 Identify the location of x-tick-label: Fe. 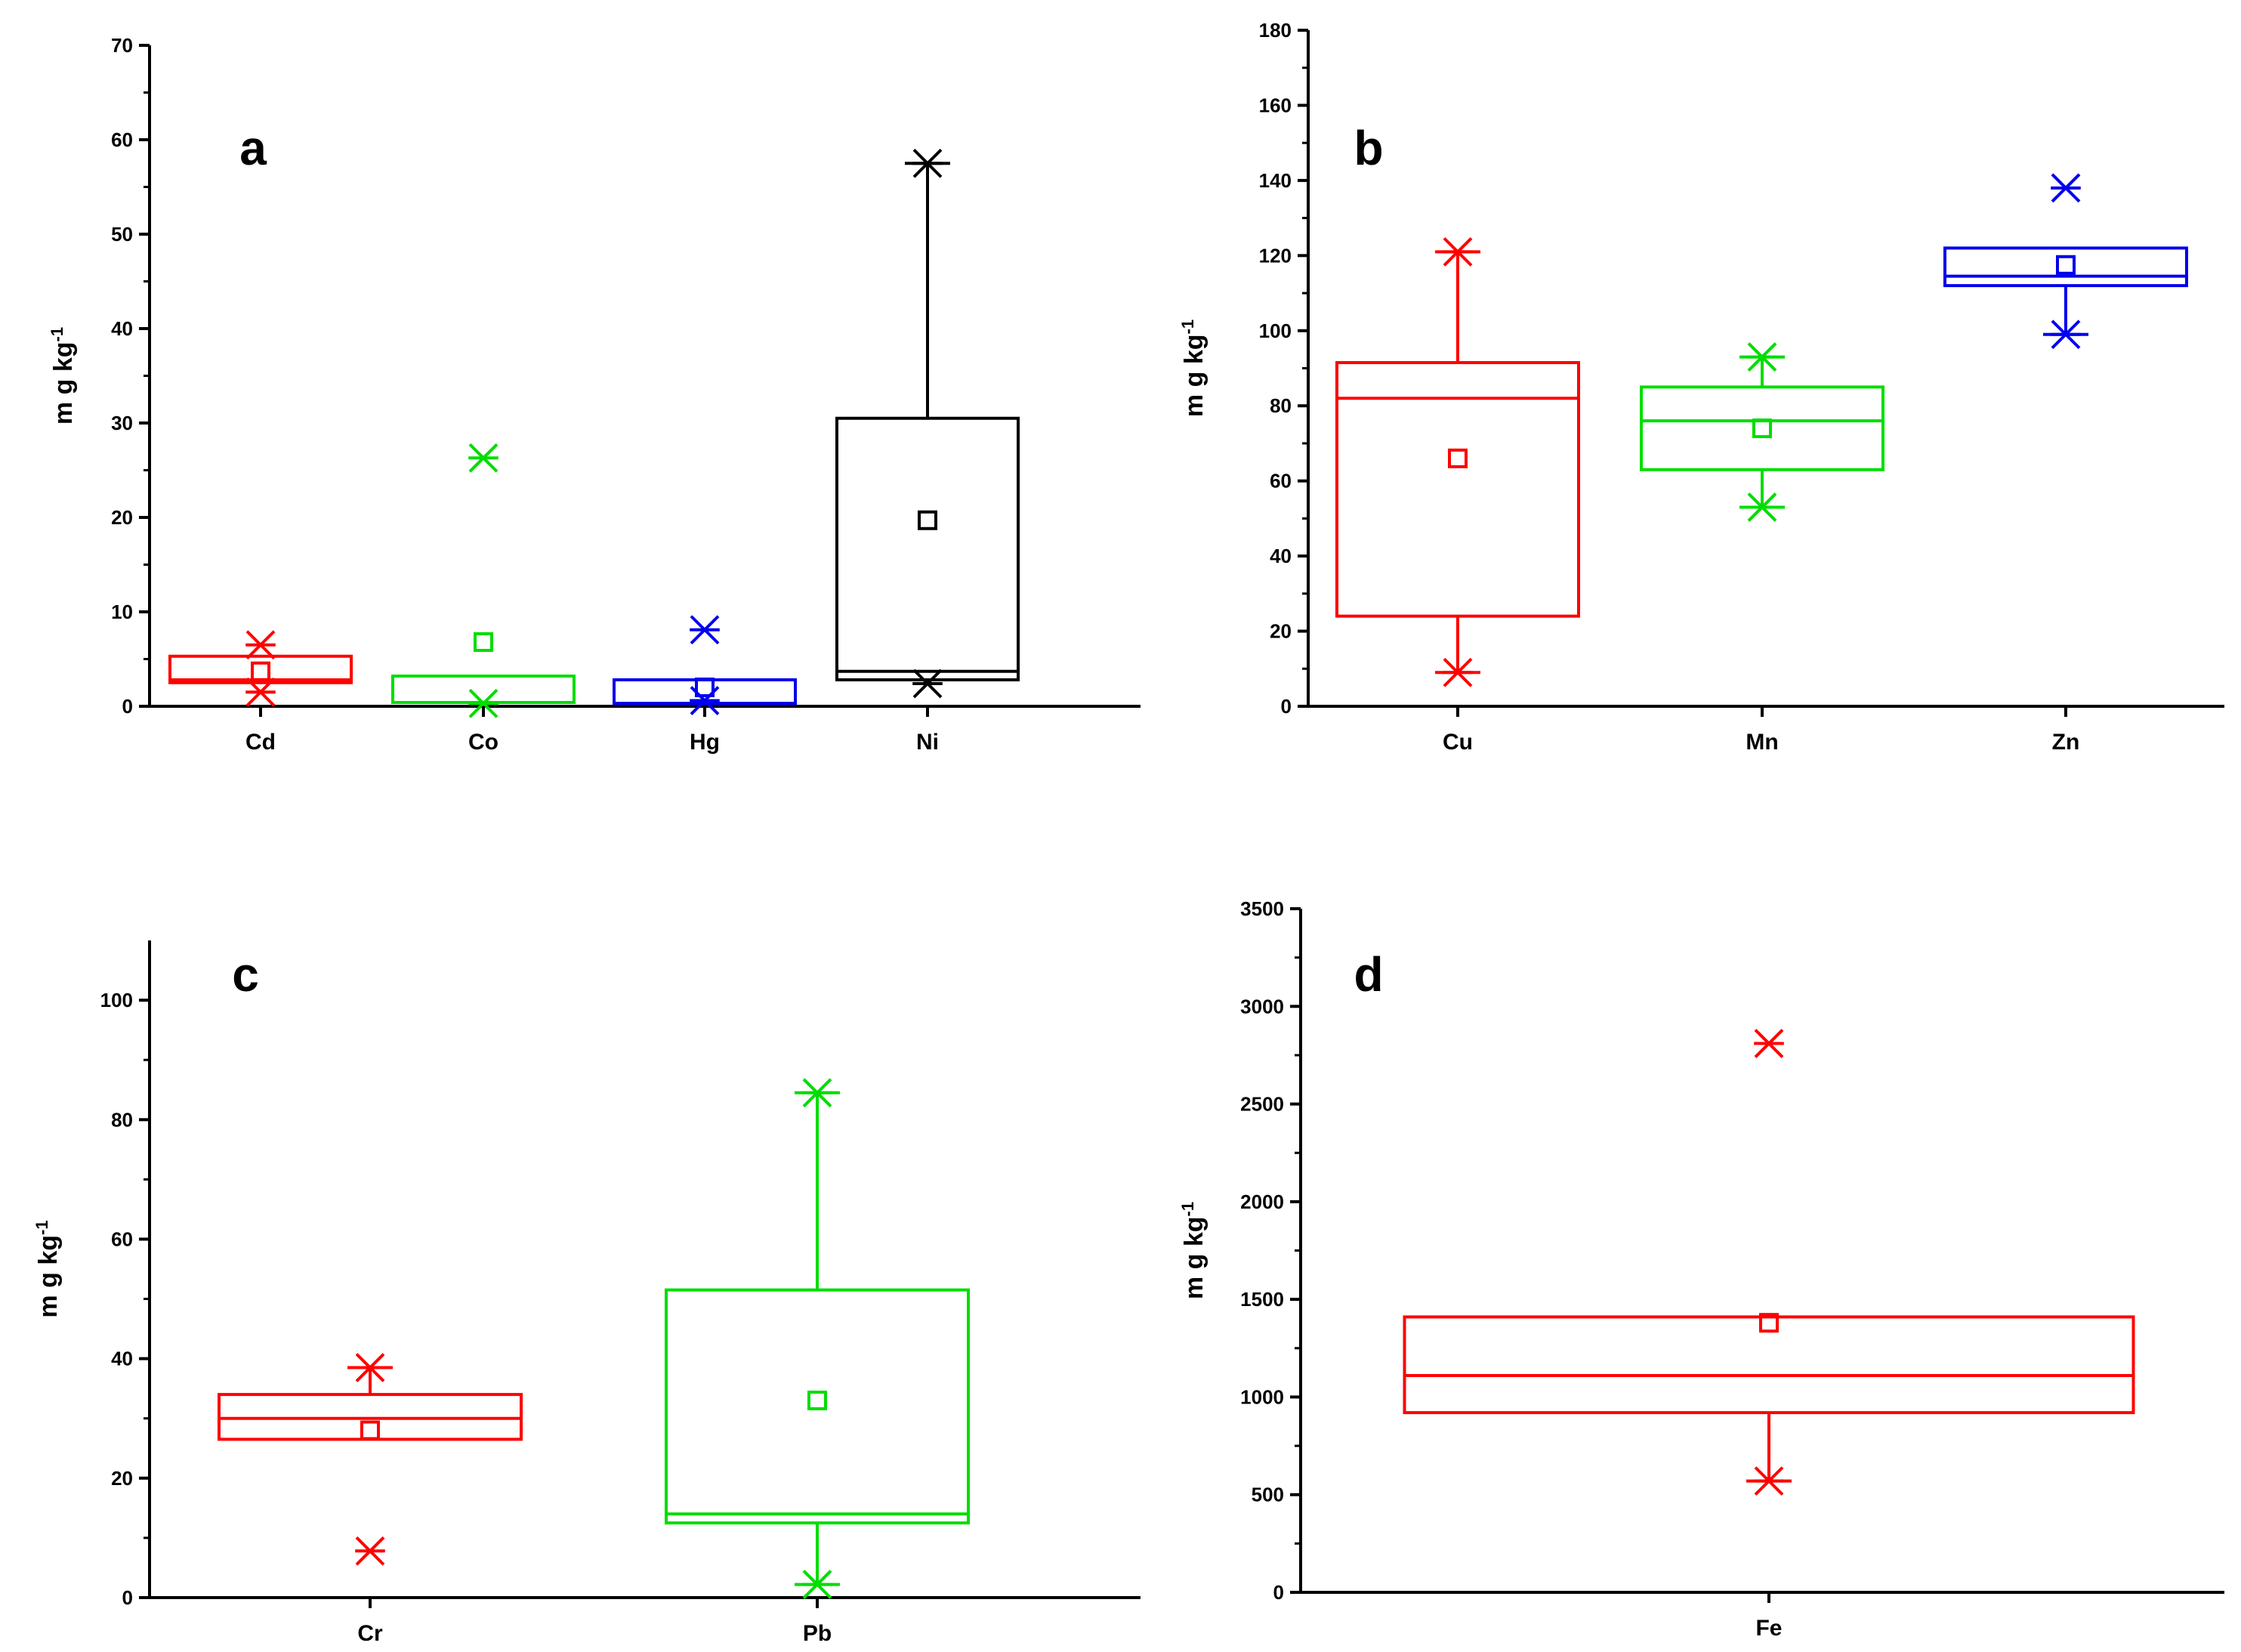
(1768, 1628).